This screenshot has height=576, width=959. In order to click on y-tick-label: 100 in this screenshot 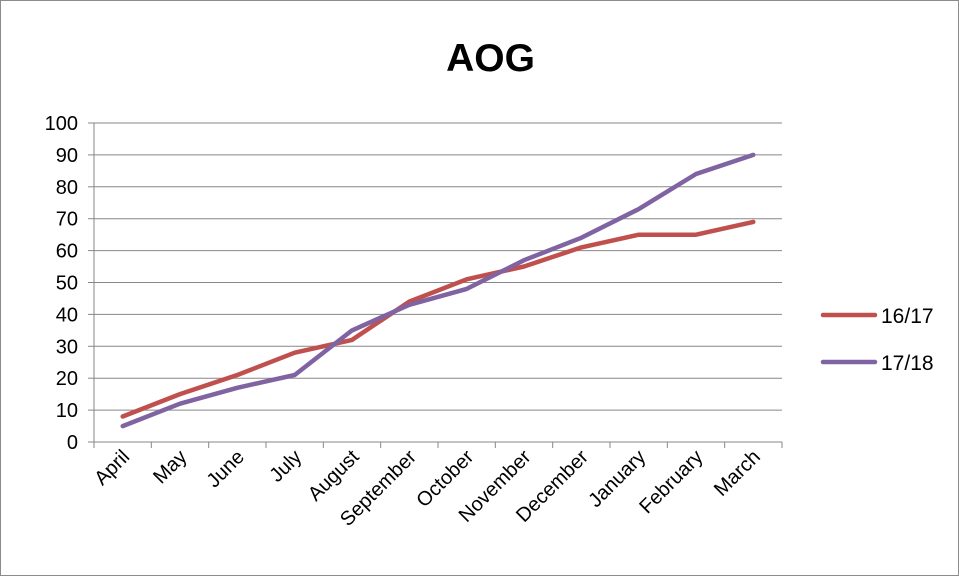, I will do `click(61, 124)`.